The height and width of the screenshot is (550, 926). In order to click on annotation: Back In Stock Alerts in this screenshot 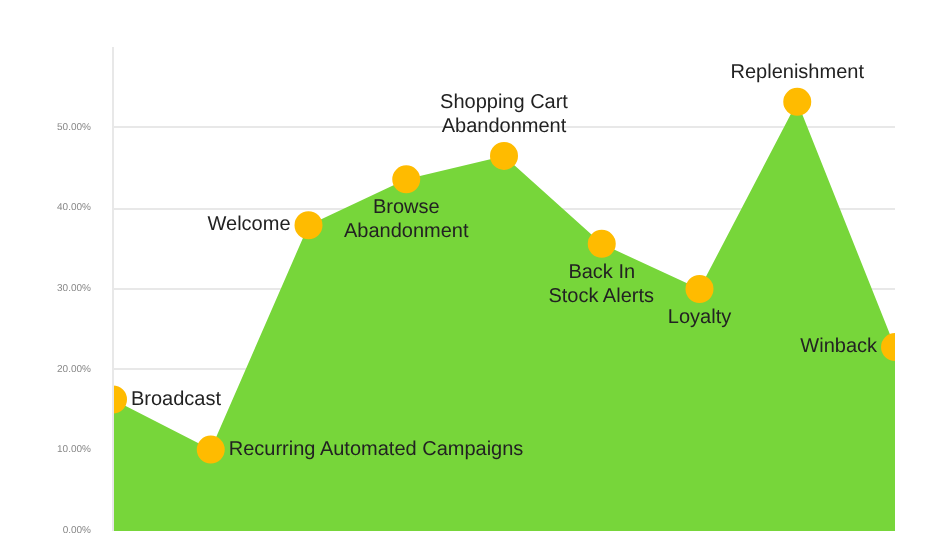, I will do `click(601, 285)`.